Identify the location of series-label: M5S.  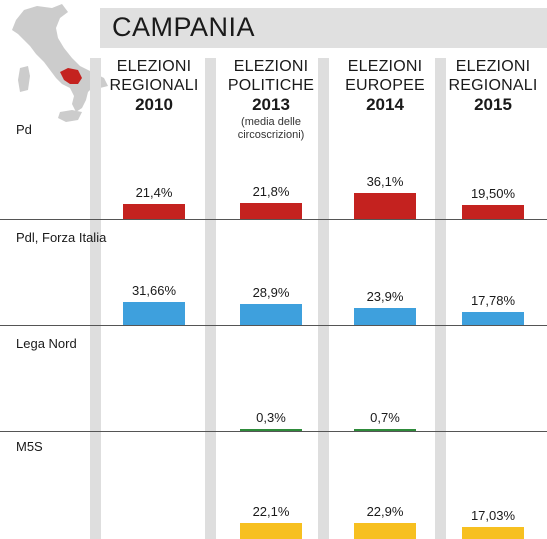
(29, 446).